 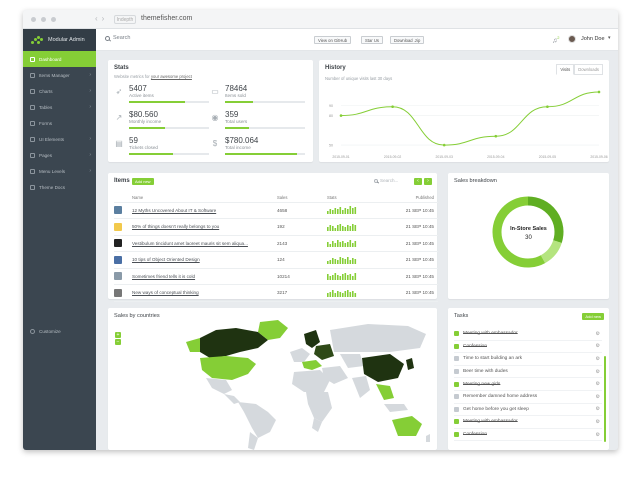 What do you see at coordinates (125, 19) in the screenshot?
I see `browser-address-tag: Indepth` at bounding box center [125, 19].